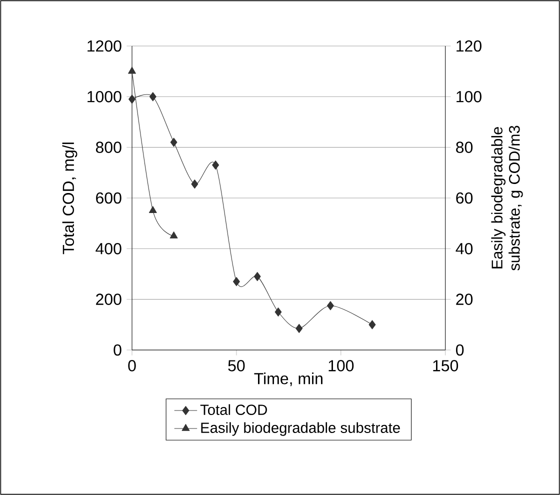 The height and width of the screenshot is (495, 560). What do you see at coordinates (132, 366) in the screenshot?
I see `x-tick-label: 0` at bounding box center [132, 366].